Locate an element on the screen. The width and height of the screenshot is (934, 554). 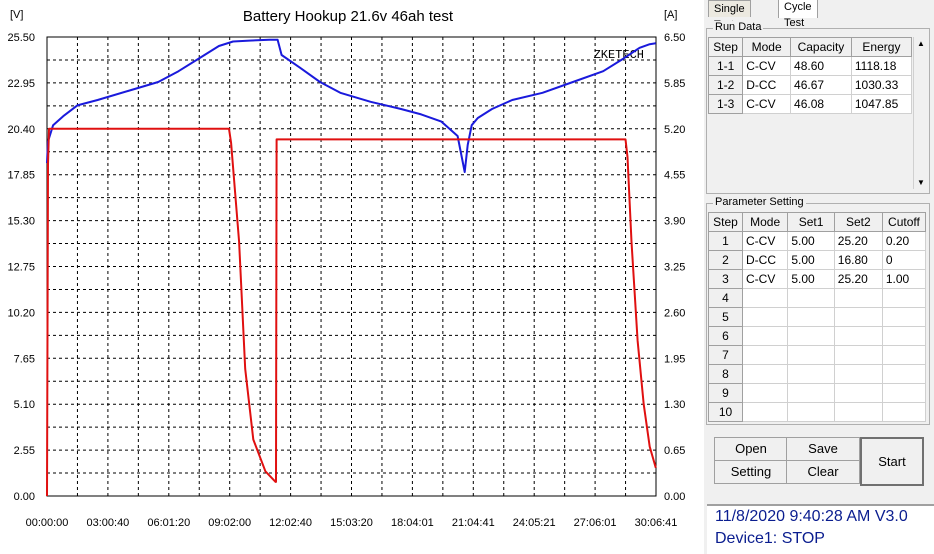
run-col-energy: Energy is located at coordinates (881, 47).